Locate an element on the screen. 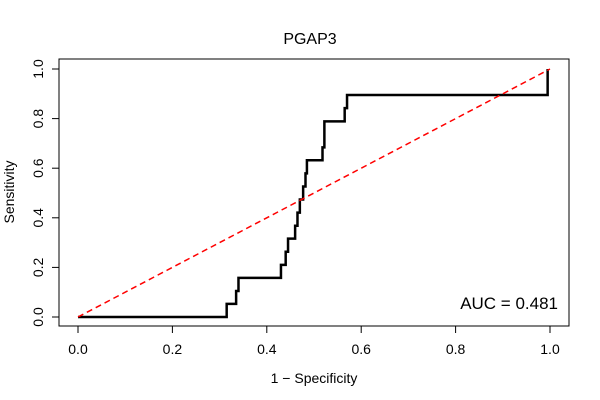 The height and width of the screenshot is (400, 600). y-tick-label: 0.2 is located at coordinates (38, 267).